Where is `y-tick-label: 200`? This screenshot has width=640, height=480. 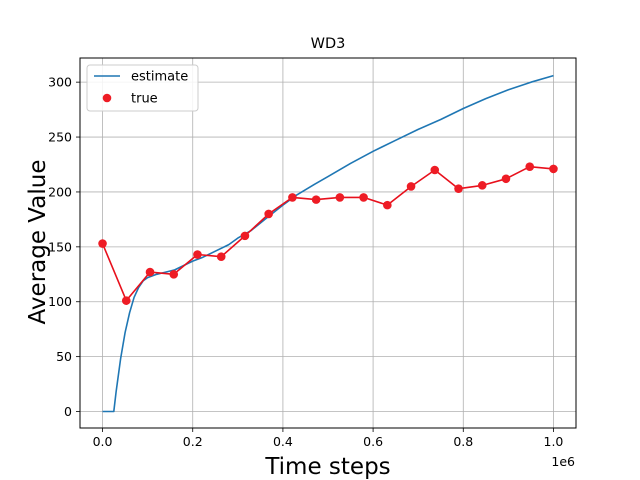 y-tick-label: 200 is located at coordinates (60, 191).